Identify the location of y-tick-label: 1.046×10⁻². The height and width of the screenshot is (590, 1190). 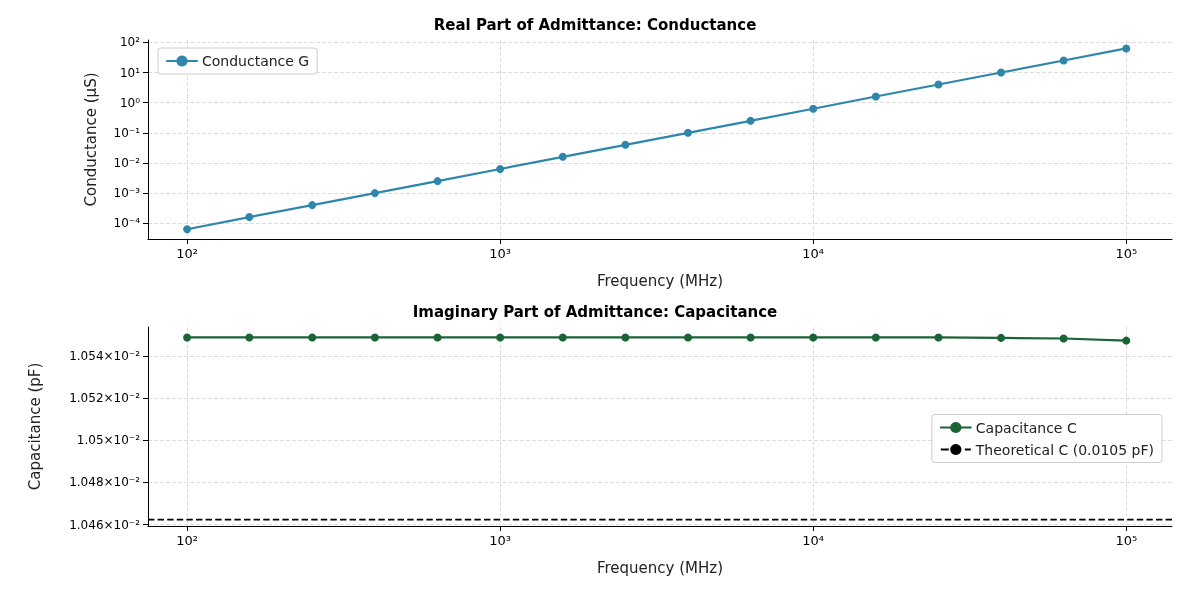
(105, 524).